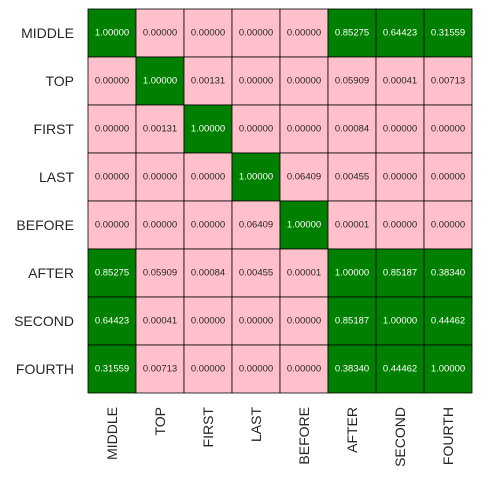  I want to click on column-tick-label: BEFORE, so click(304, 436).